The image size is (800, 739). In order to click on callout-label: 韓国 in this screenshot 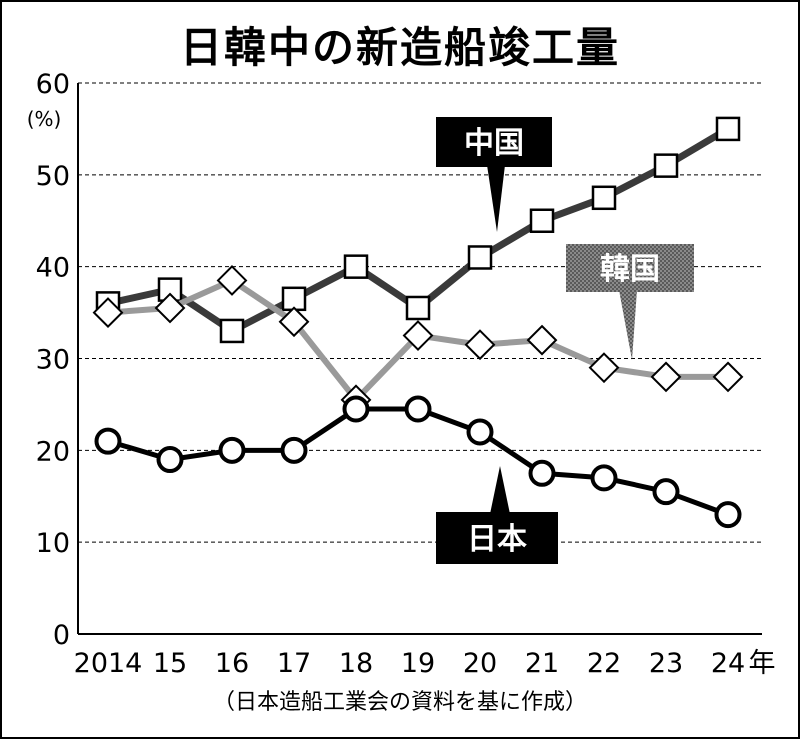, I will do `click(630, 269)`.